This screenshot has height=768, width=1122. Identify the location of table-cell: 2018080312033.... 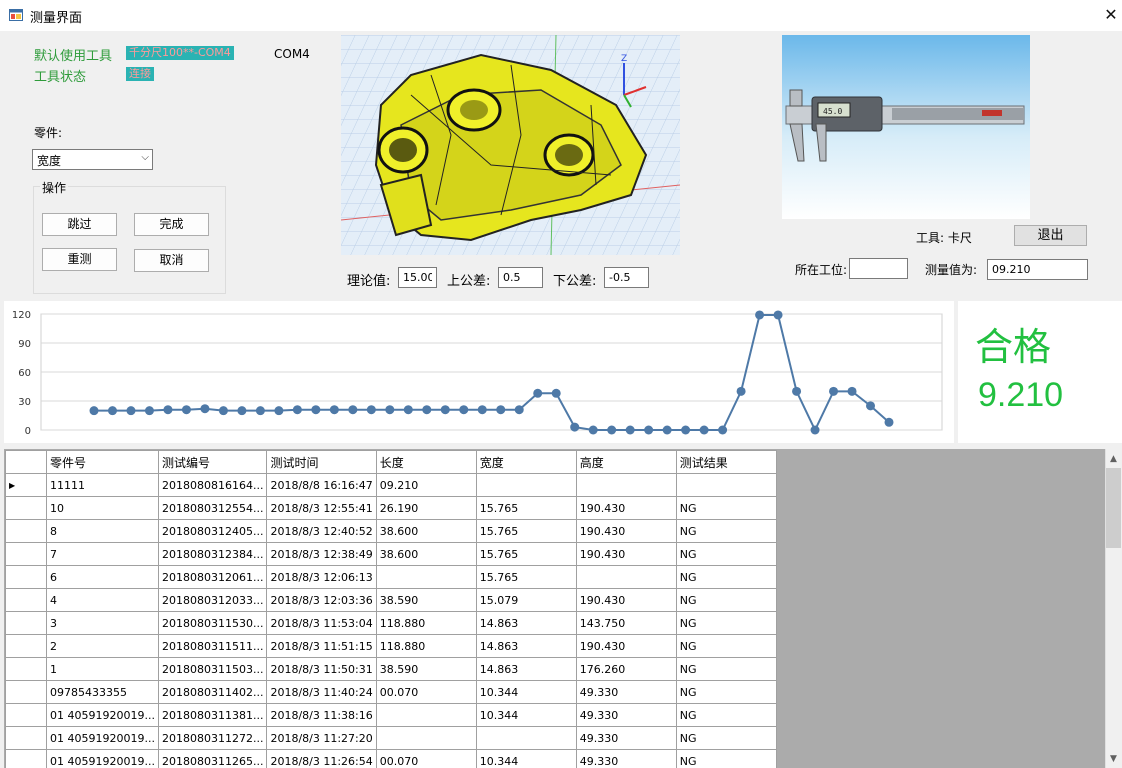
(212, 600).